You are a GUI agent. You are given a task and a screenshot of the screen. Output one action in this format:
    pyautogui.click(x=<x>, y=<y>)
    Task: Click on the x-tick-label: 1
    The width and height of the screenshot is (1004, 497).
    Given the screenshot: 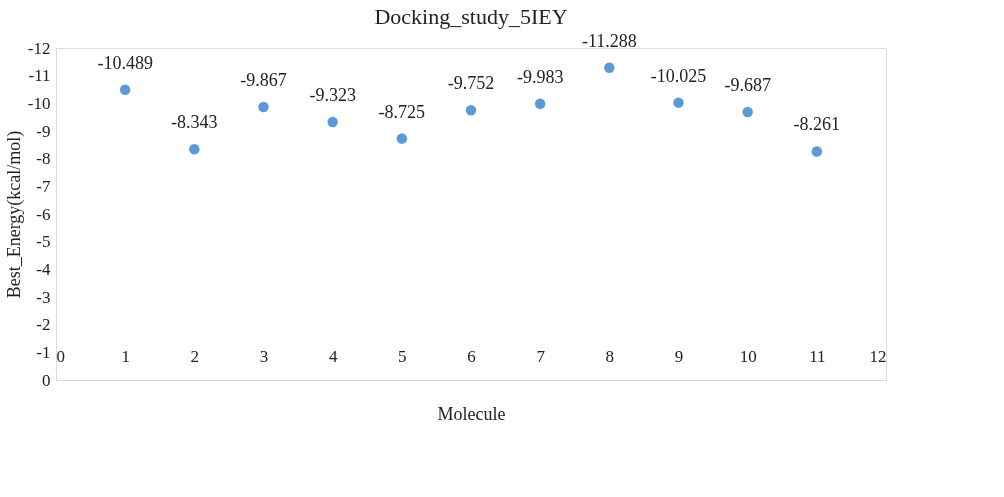 What is the action you would take?
    pyautogui.click(x=125, y=356)
    